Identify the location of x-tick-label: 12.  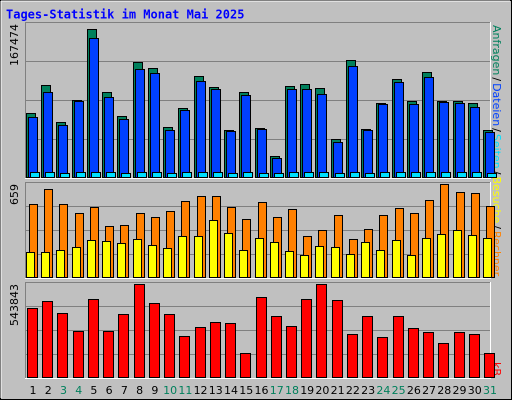
(201, 390).